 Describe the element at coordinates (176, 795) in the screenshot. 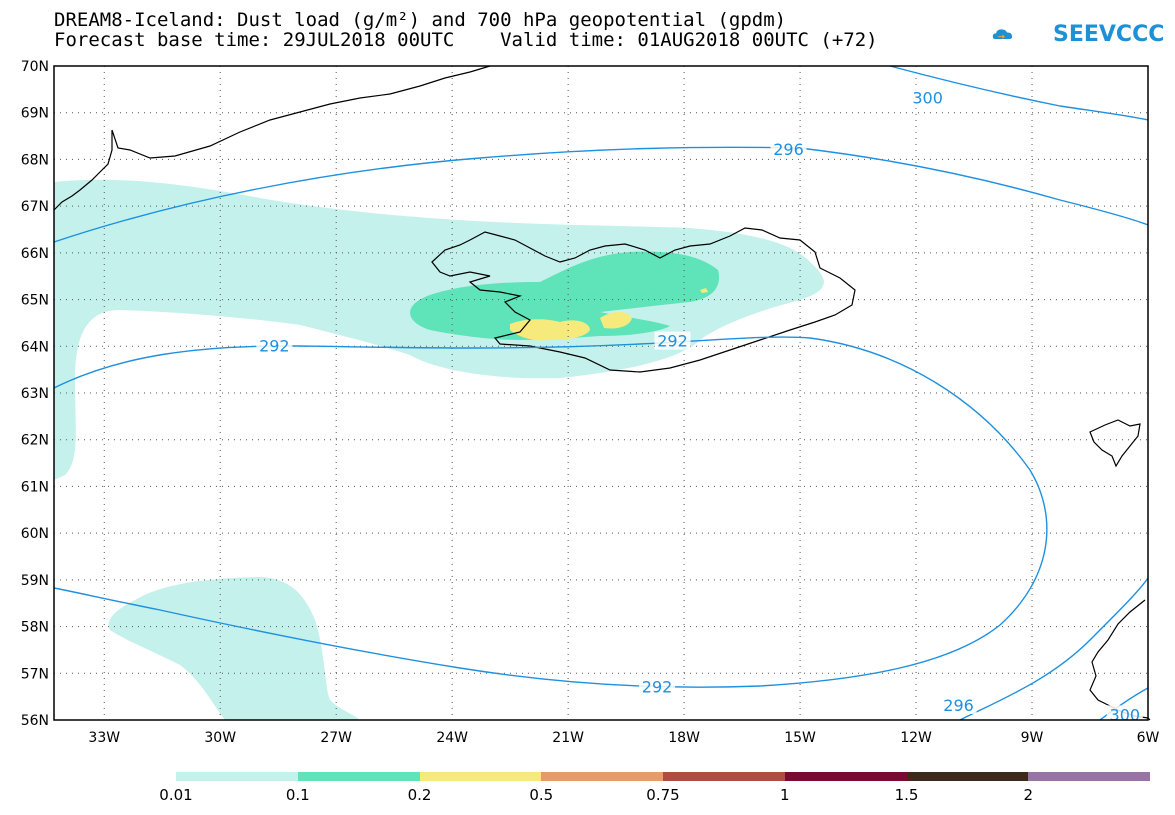

I see `colorbar-label: 0.01` at that location.